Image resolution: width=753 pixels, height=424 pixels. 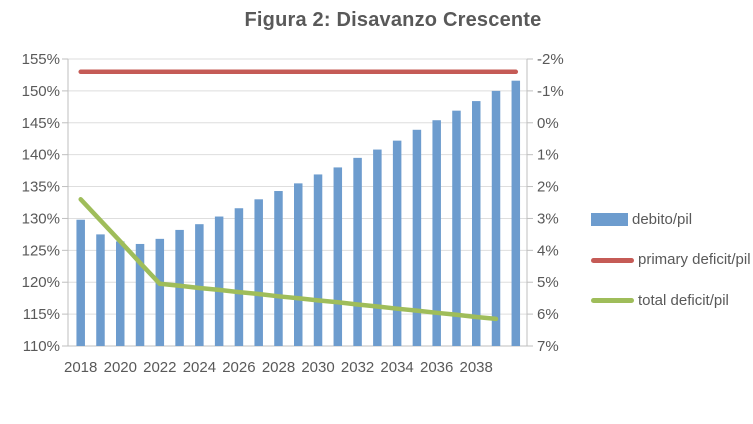 What do you see at coordinates (612, 260) in the screenshot?
I see `legend-swatch-primary-deficit` at bounding box center [612, 260].